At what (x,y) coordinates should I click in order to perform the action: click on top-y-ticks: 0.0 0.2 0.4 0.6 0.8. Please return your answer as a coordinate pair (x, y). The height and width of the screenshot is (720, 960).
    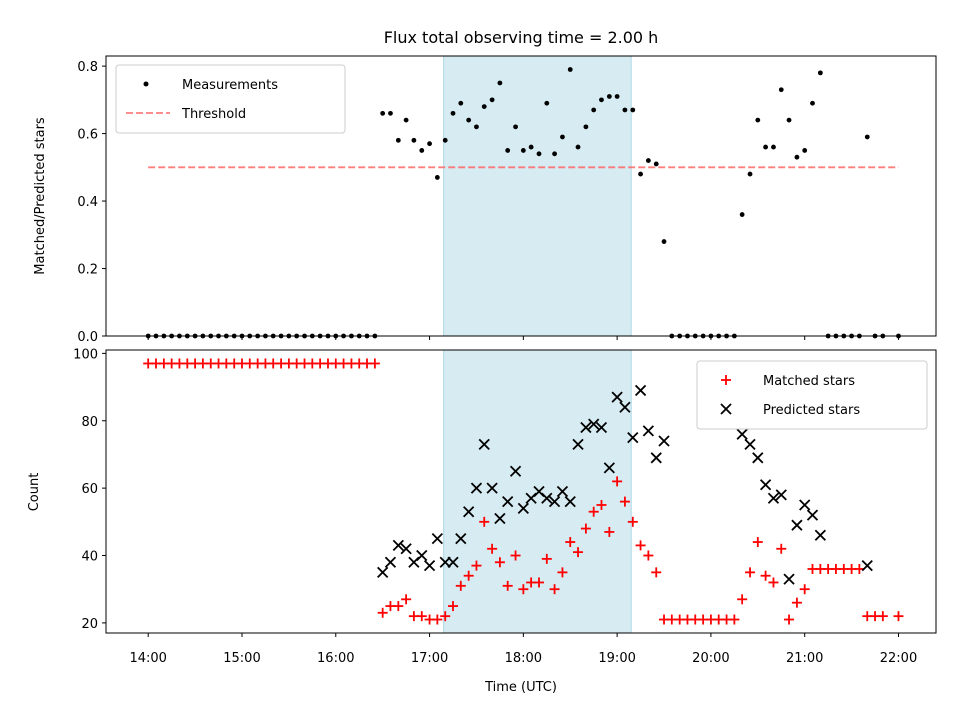
    Looking at the image, I should click on (91, 202).